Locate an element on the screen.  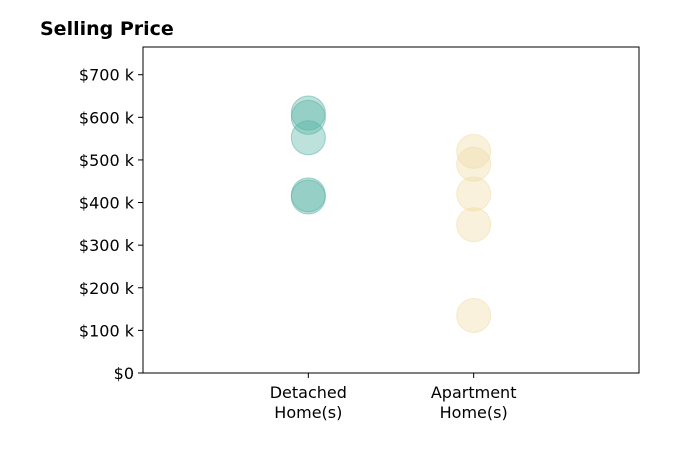
x-tick-label: Detached Home(s) is located at coordinates (308, 402).